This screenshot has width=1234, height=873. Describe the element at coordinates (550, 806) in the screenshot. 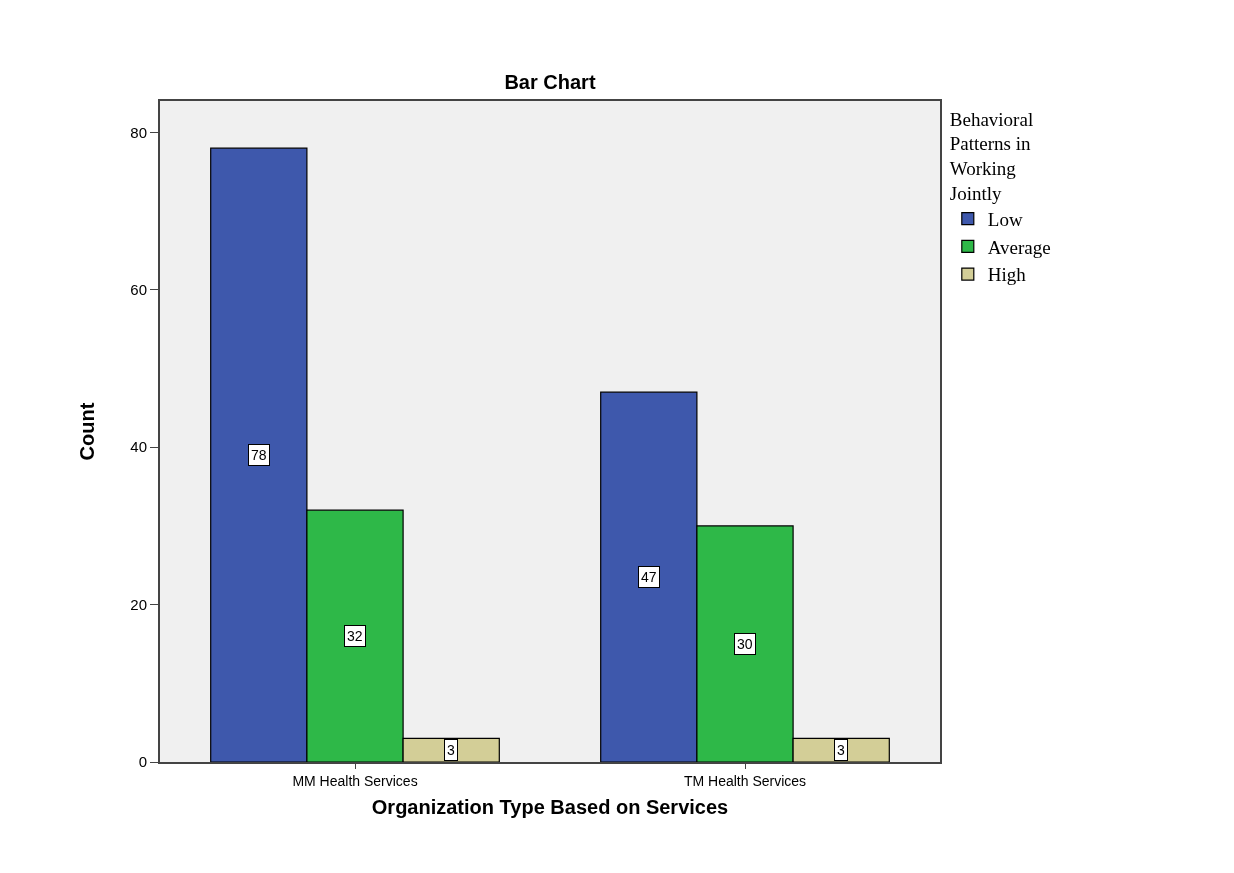

I see `x-axis-title: Organization Type Based on Services` at that location.